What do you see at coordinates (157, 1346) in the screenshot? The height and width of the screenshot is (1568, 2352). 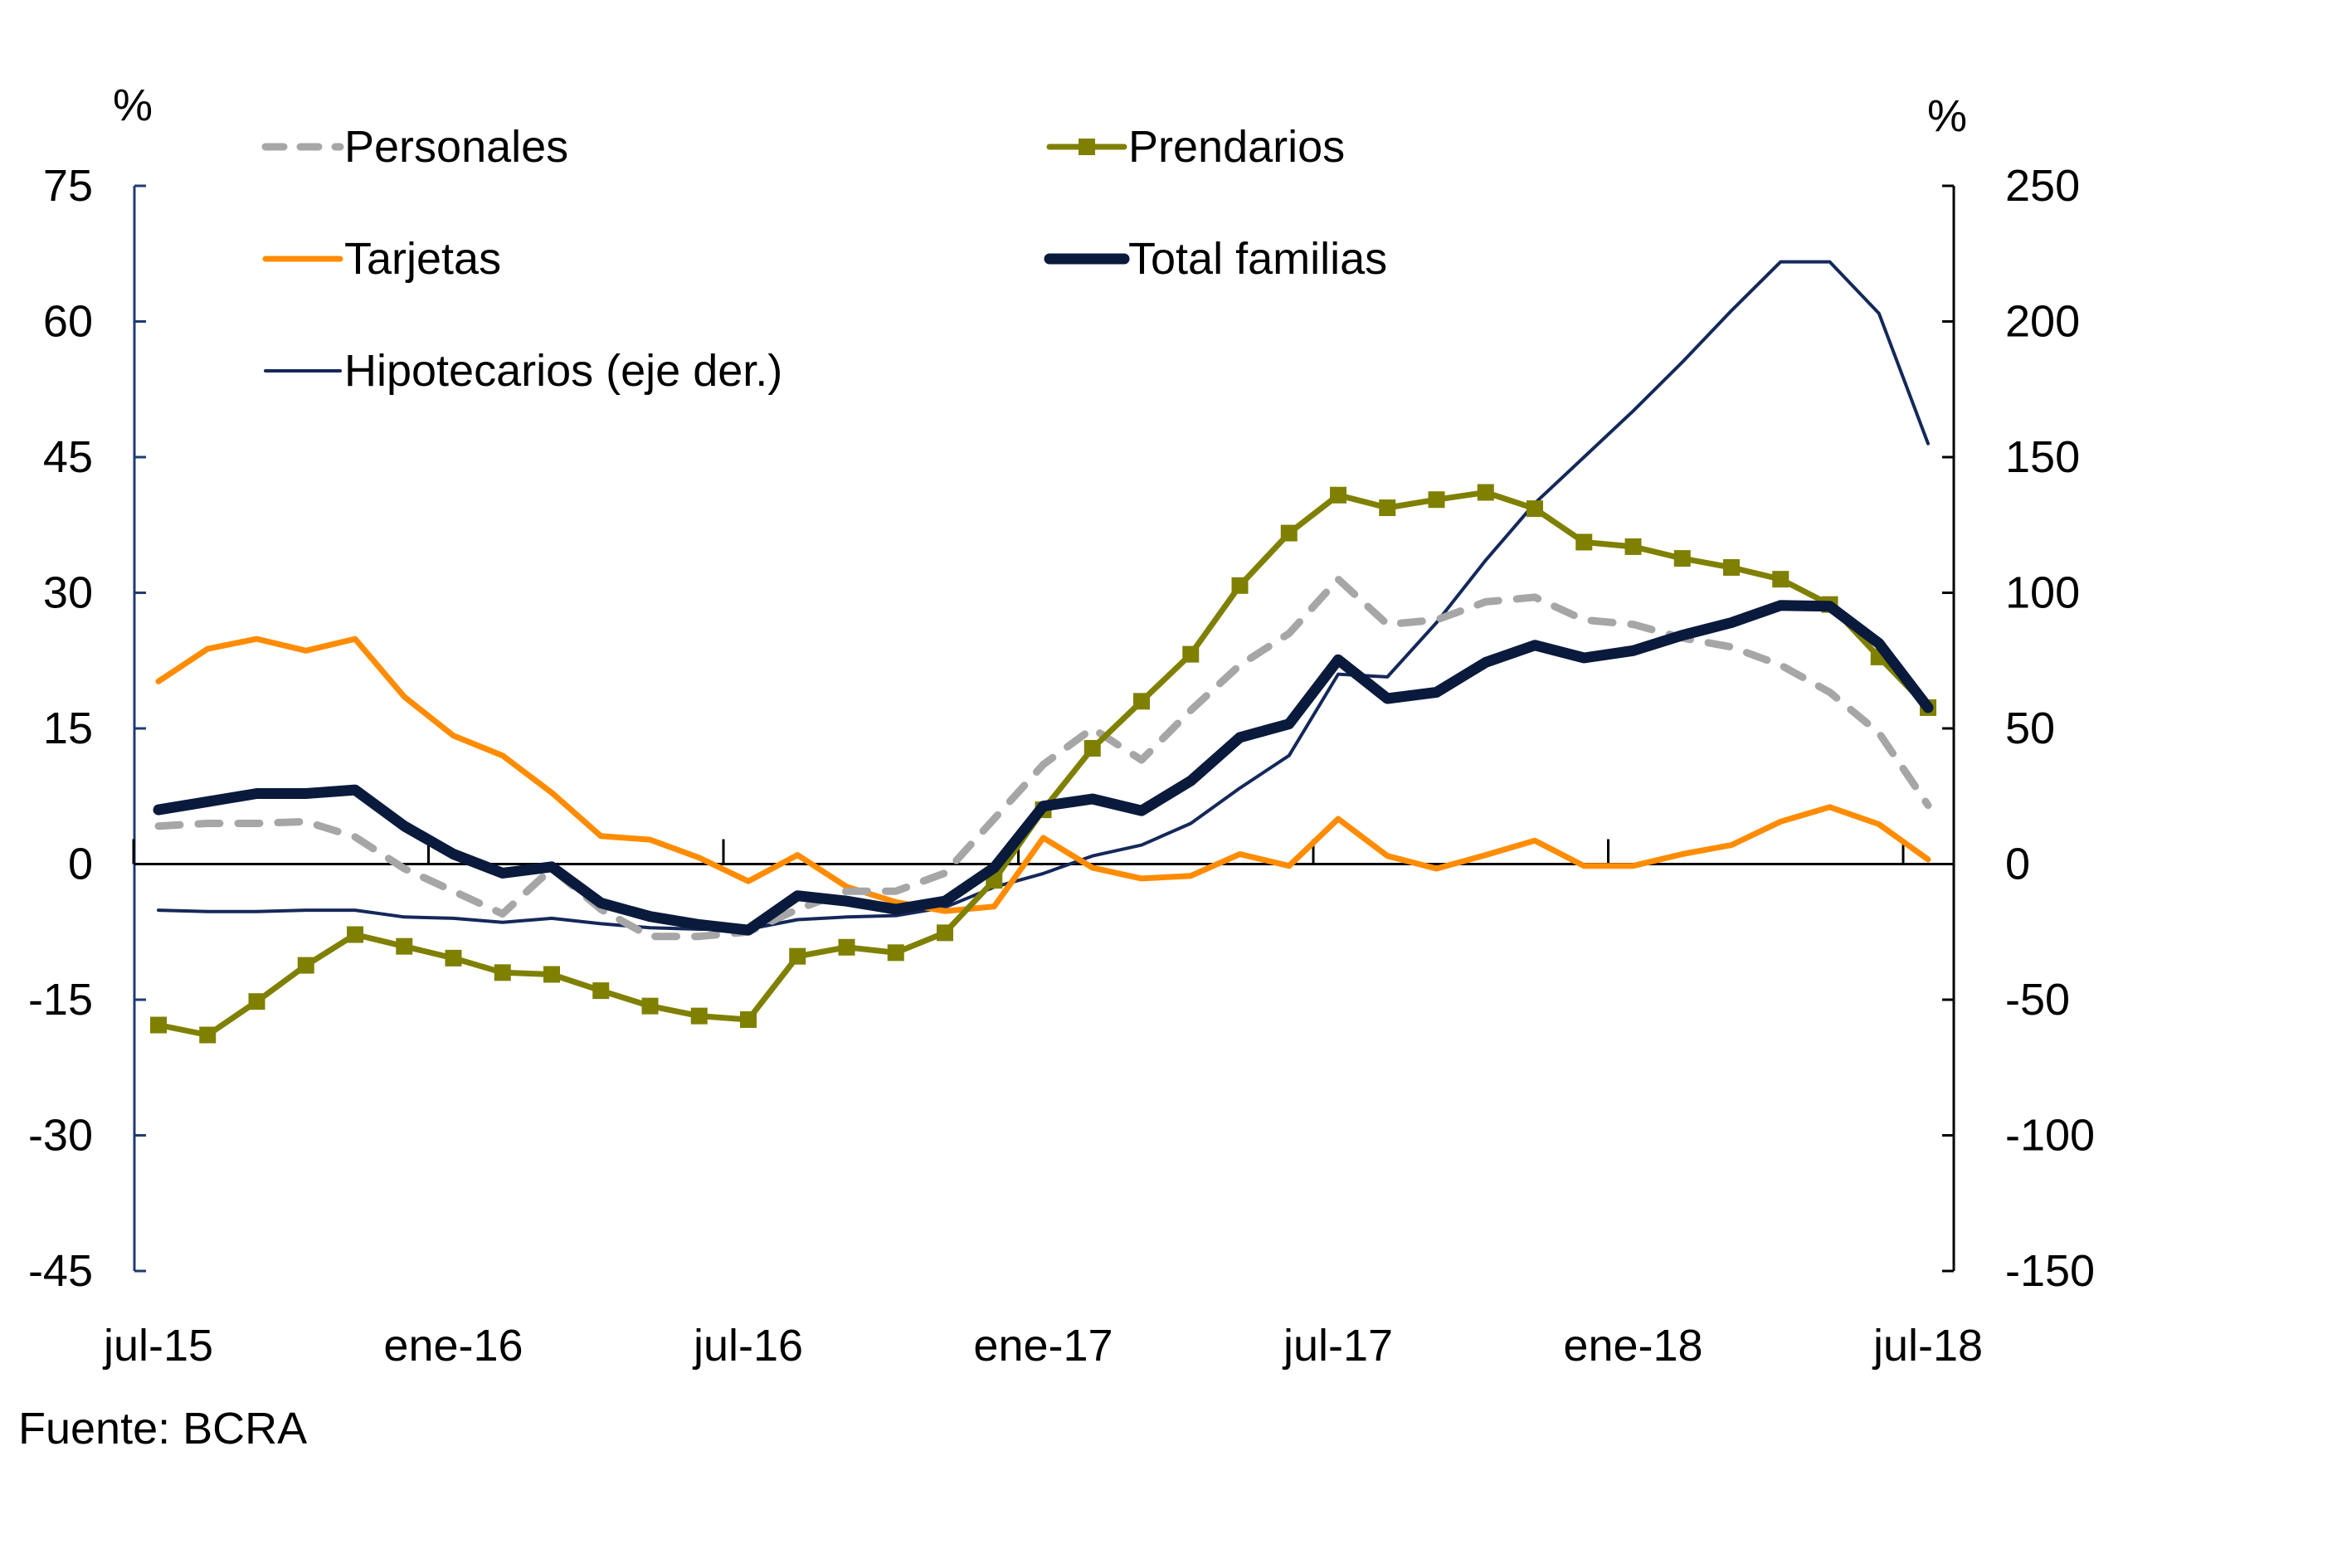 I see `x-tick-label: jul-15` at bounding box center [157, 1346].